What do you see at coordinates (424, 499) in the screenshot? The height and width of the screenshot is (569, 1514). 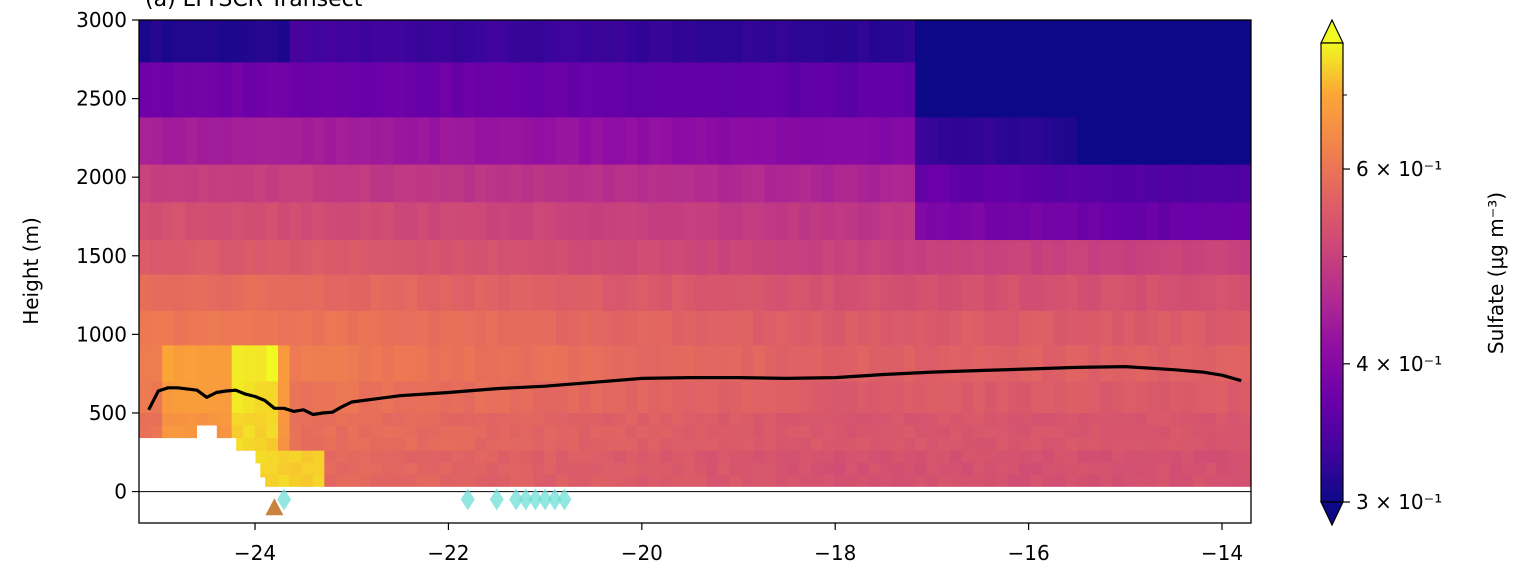 I see `cloud-markers` at bounding box center [424, 499].